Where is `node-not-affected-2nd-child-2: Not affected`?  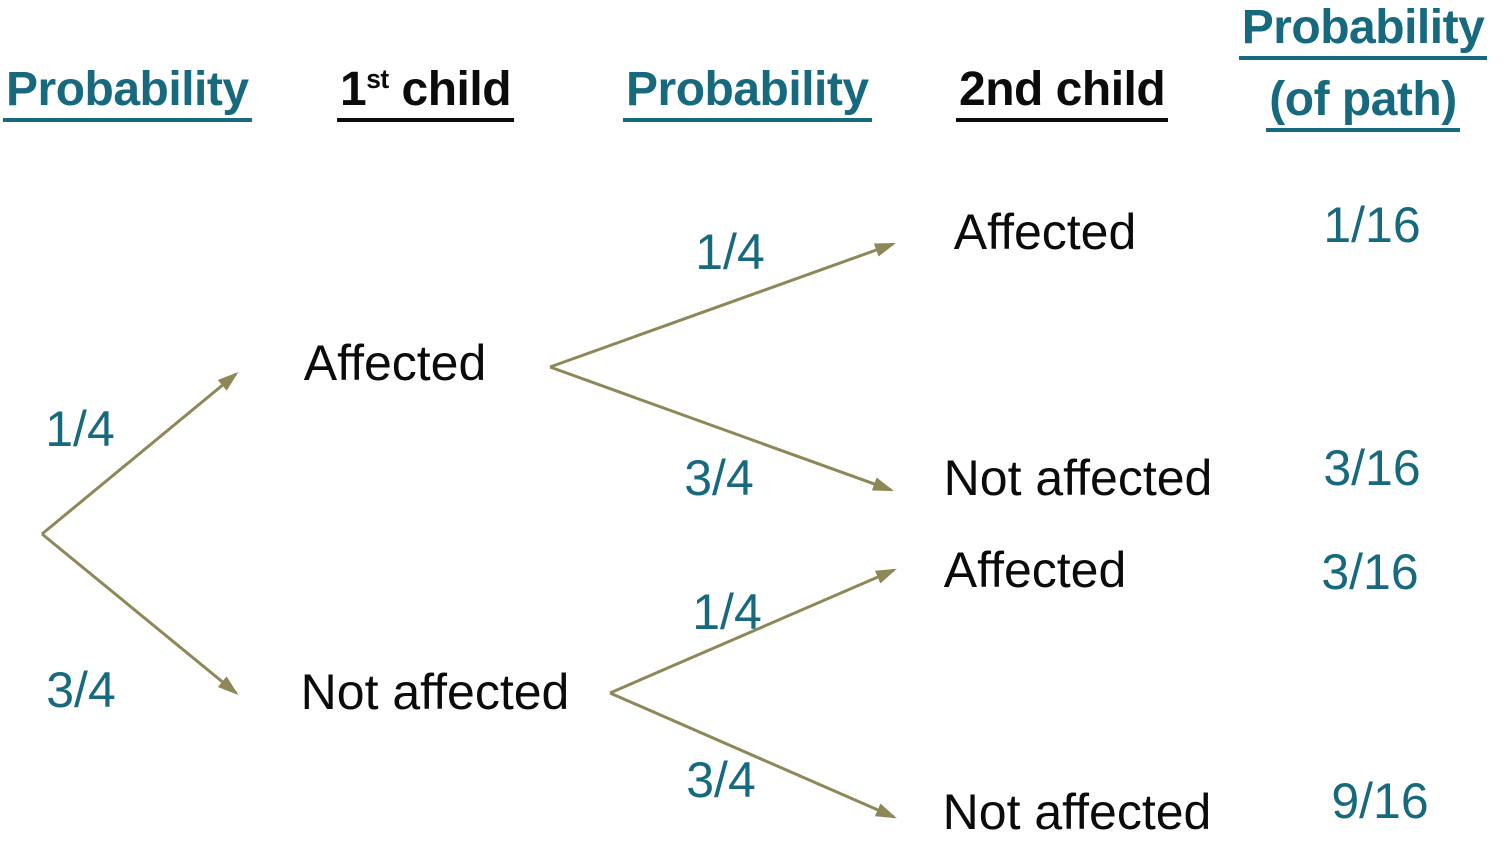
node-not-affected-2nd-child-2: Not affected is located at coordinates (1077, 812).